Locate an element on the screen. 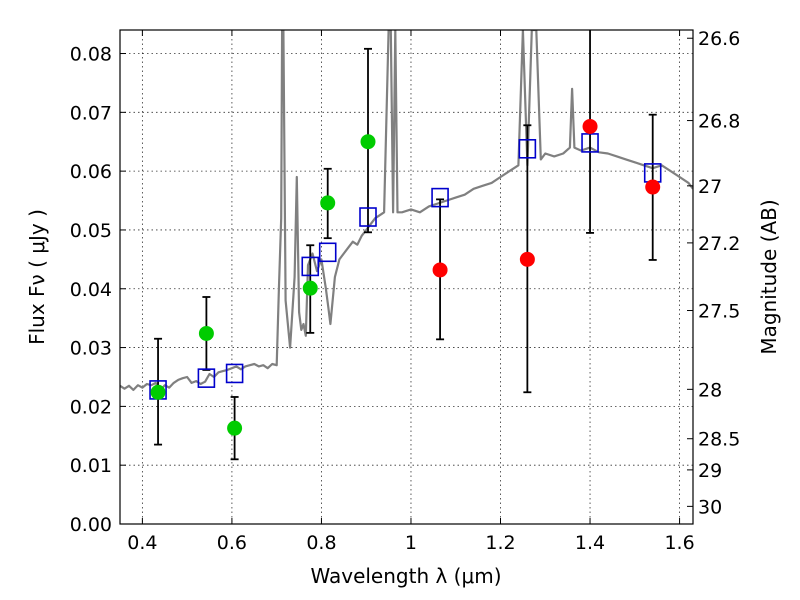 The width and height of the screenshot is (800, 600). right-axis-title: Magnitude (AB) is located at coordinates (769, 276).